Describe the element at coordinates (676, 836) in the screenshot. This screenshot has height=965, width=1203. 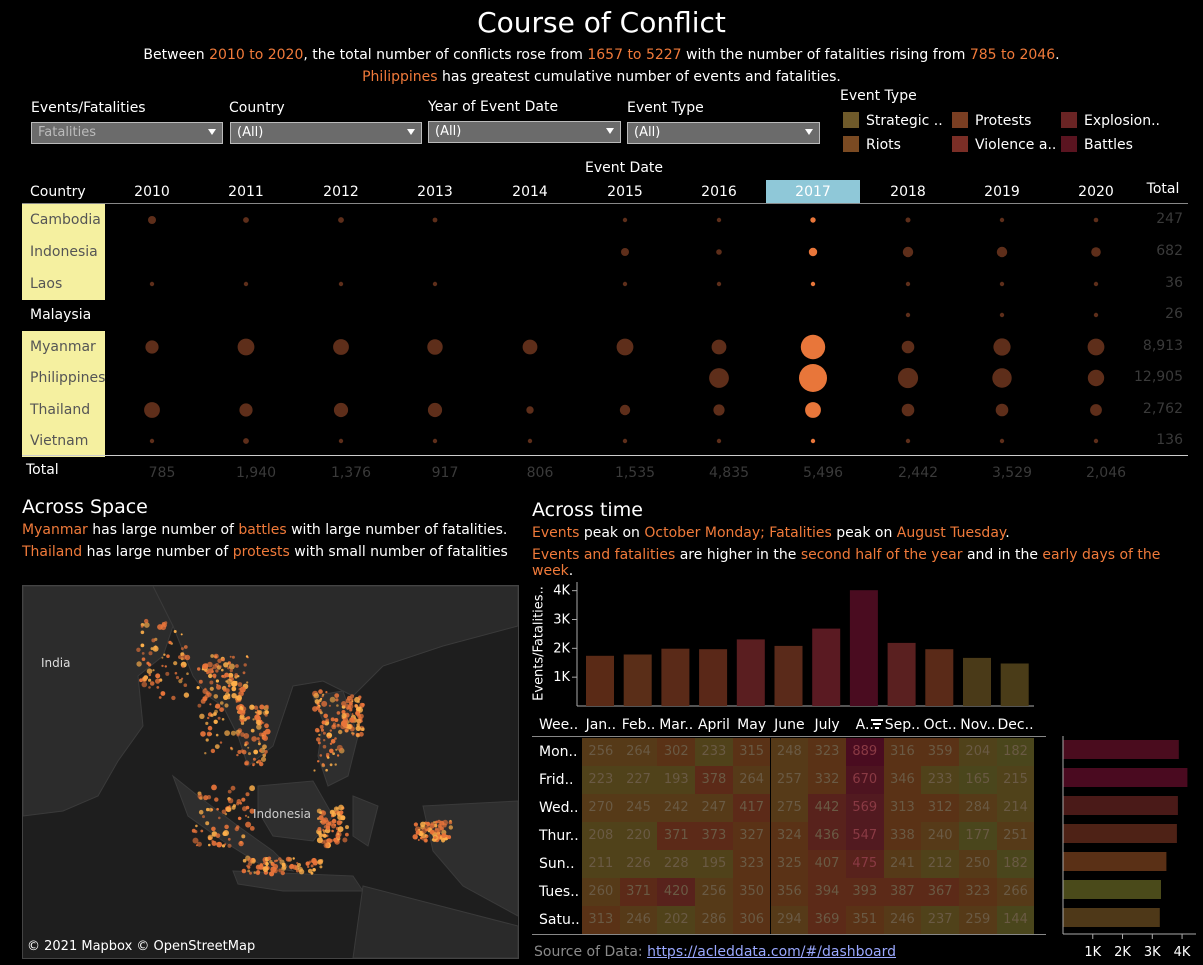
I see `heat-cell: 371` at that location.